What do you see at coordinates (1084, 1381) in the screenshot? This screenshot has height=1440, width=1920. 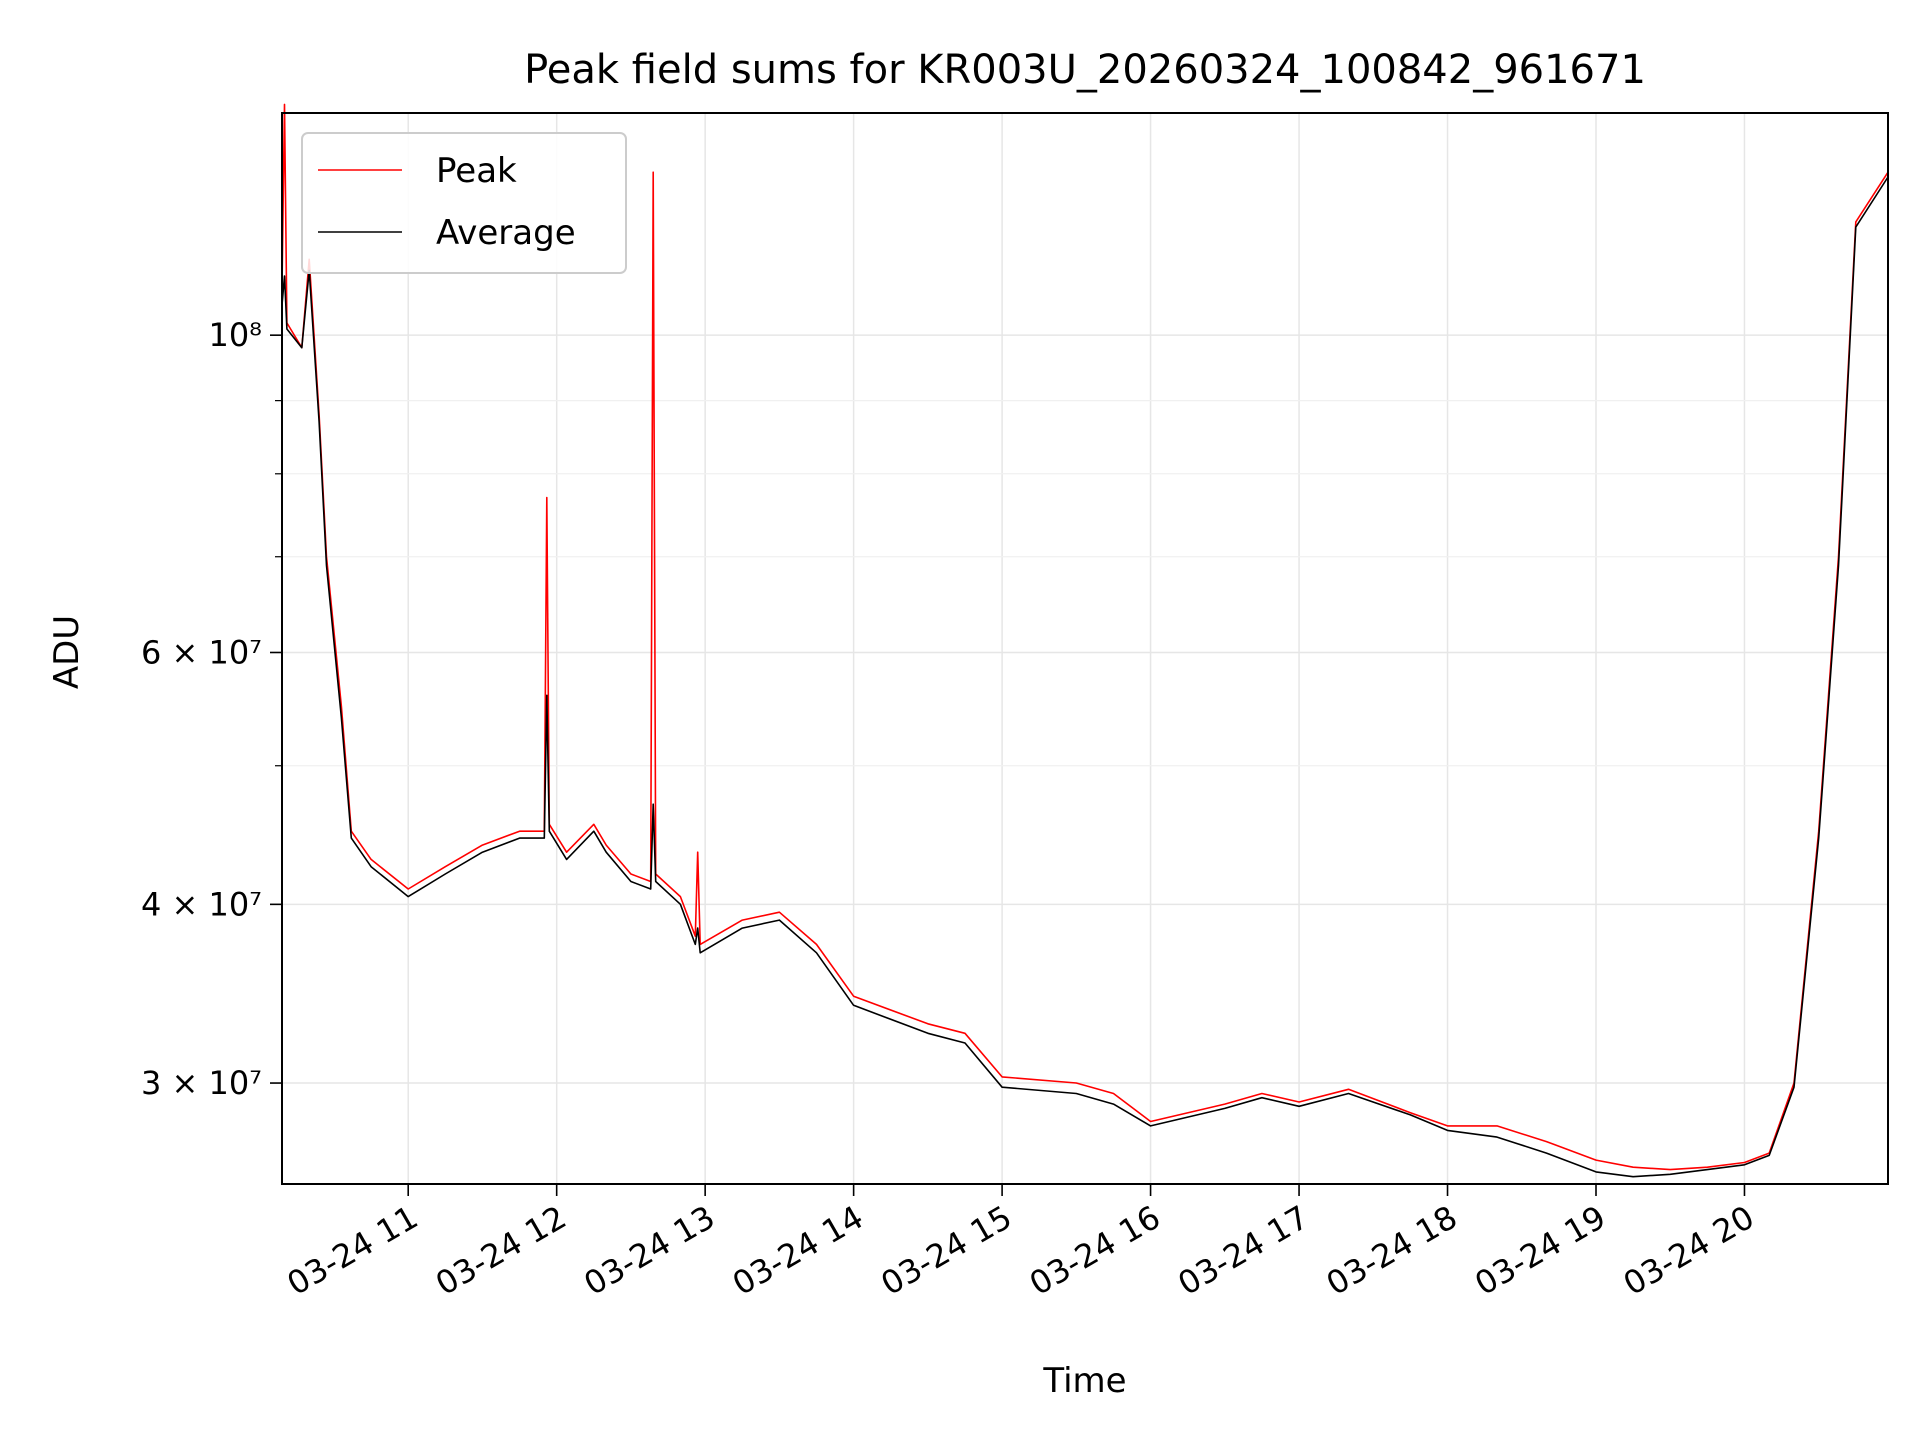 I see `x-axis-label: Time` at bounding box center [1084, 1381].